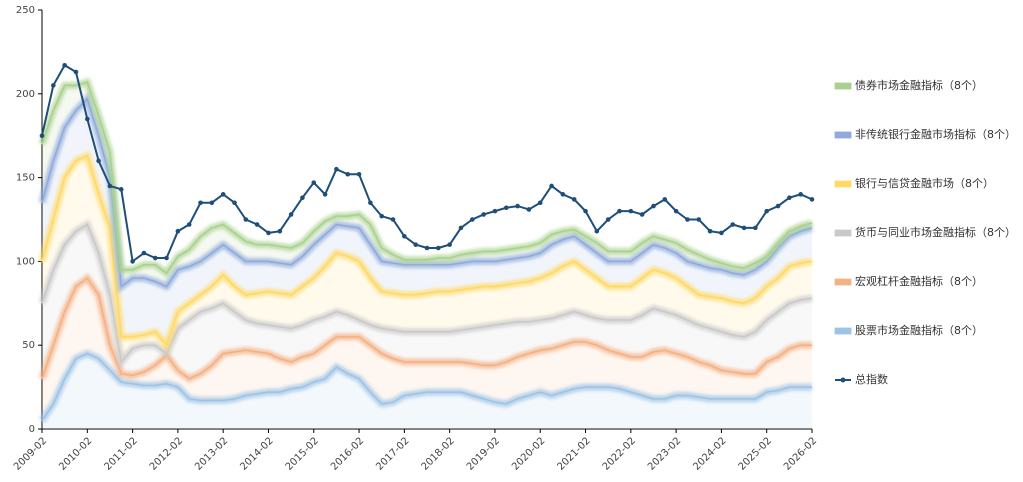  Describe the element at coordinates (843, 380) in the screenshot. I see `legend-swatch-dot` at that location.